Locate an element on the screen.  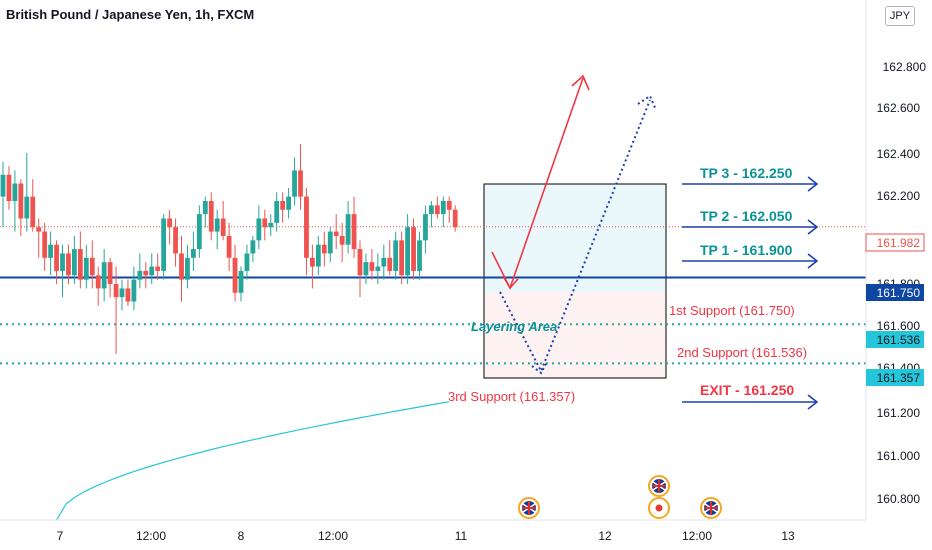
x-tick-label: 11 is located at coordinates (461, 536).